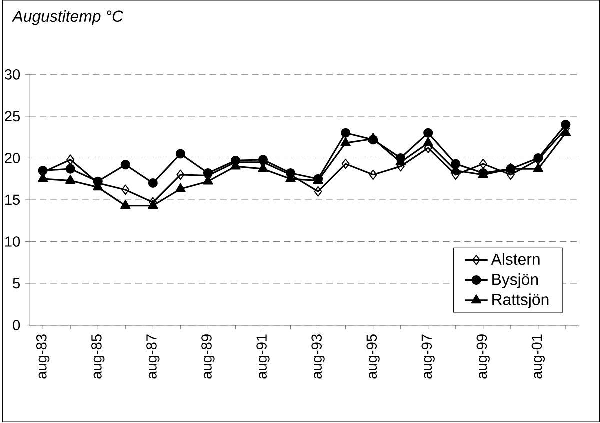 The height and width of the screenshot is (423, 600). I want to click on x-tick-label: aug-01, so click(539, 357).